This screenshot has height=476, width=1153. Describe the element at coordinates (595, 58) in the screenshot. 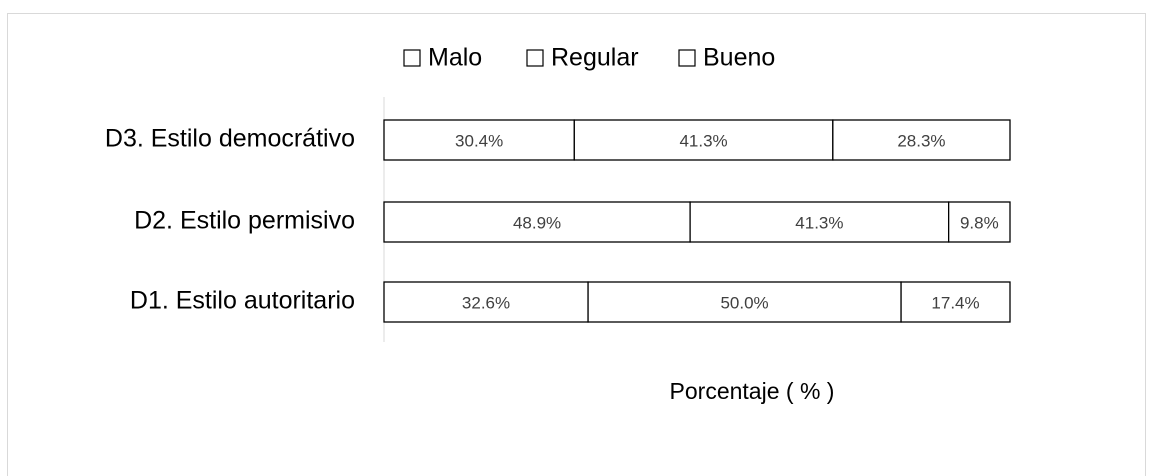

I see `legend-label: Regular` at that location.